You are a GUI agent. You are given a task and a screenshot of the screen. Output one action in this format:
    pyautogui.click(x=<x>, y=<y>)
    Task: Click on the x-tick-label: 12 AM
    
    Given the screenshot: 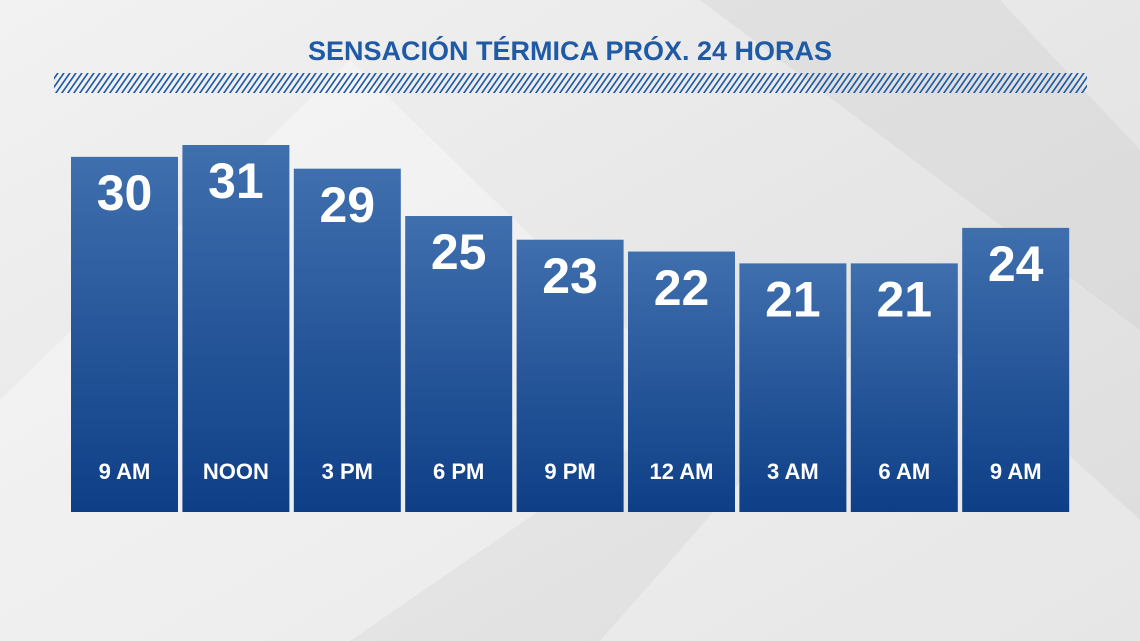 What is the action you would take?
    pyautogui.click(x=682, y=471)
    